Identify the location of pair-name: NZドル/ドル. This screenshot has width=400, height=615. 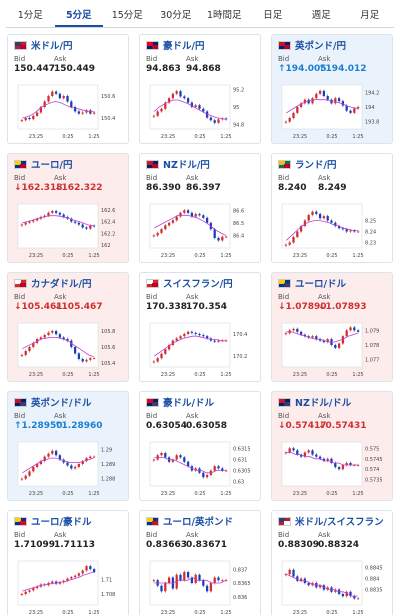
(323, 403).